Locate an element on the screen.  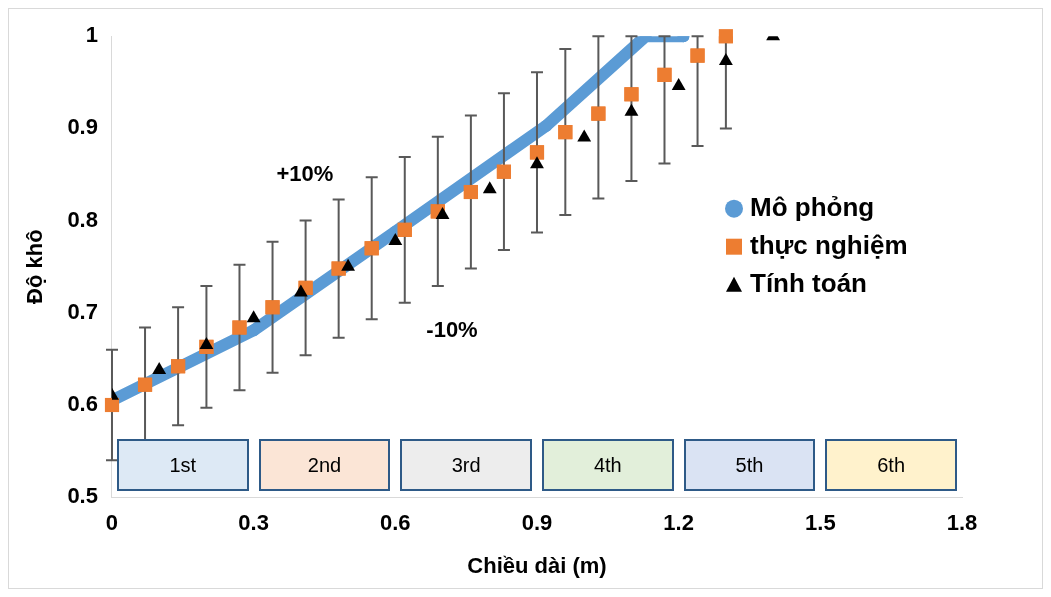
x-tick-label: 0.9 is located at coordinates (537, 523).